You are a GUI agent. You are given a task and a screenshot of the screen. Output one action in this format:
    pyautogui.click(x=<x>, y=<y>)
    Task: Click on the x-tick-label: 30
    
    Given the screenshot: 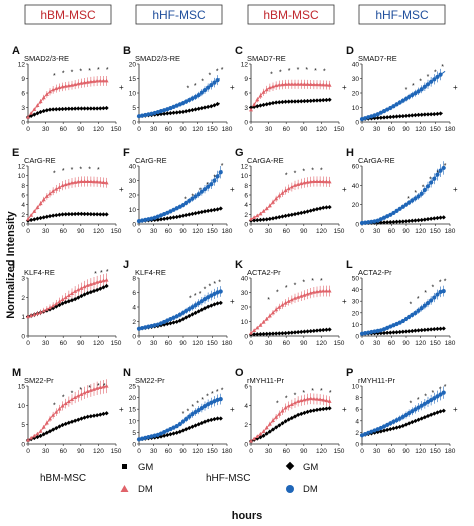 What is the action you would take?
    pyautogui.click(x=269, y=231)
    